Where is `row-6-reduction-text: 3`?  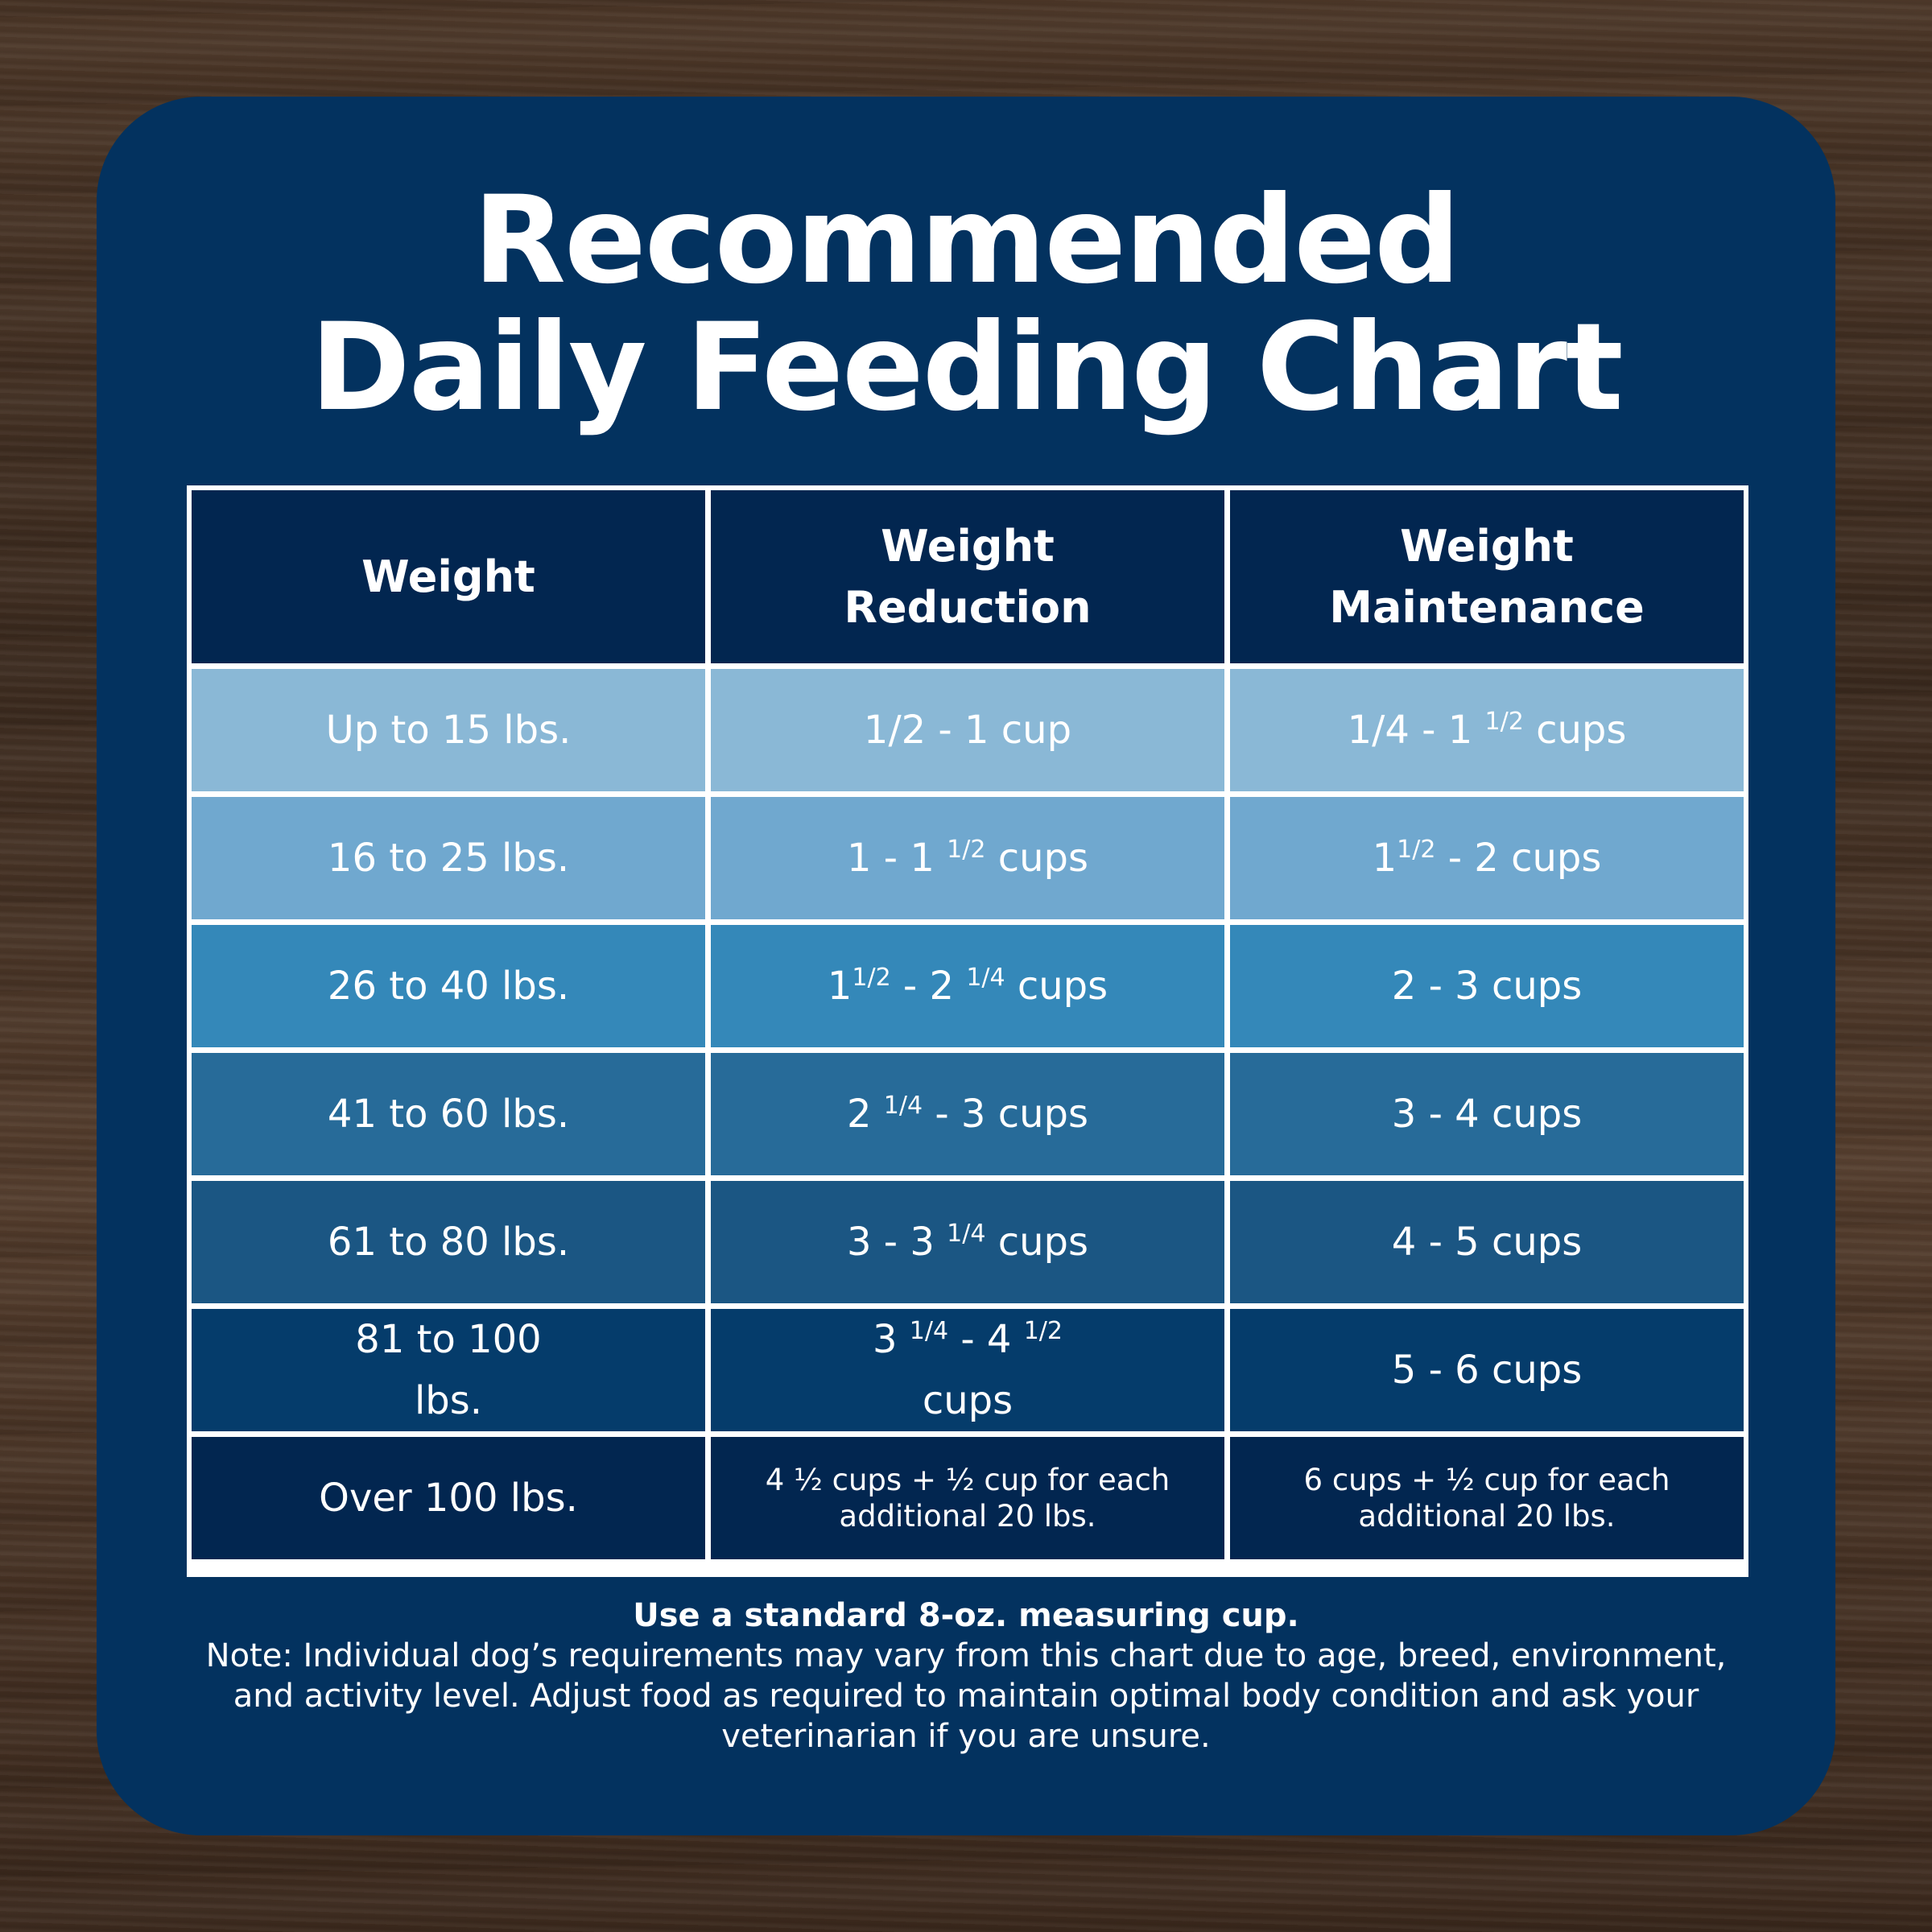 row-6-reduction-text: 3 is located at coordinates (891, 1339).